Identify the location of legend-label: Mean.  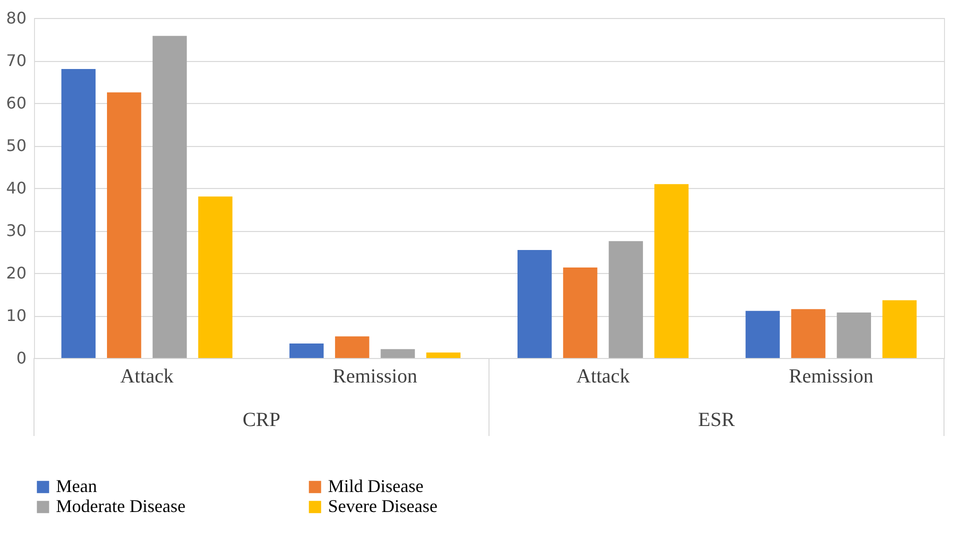
(76, 486).